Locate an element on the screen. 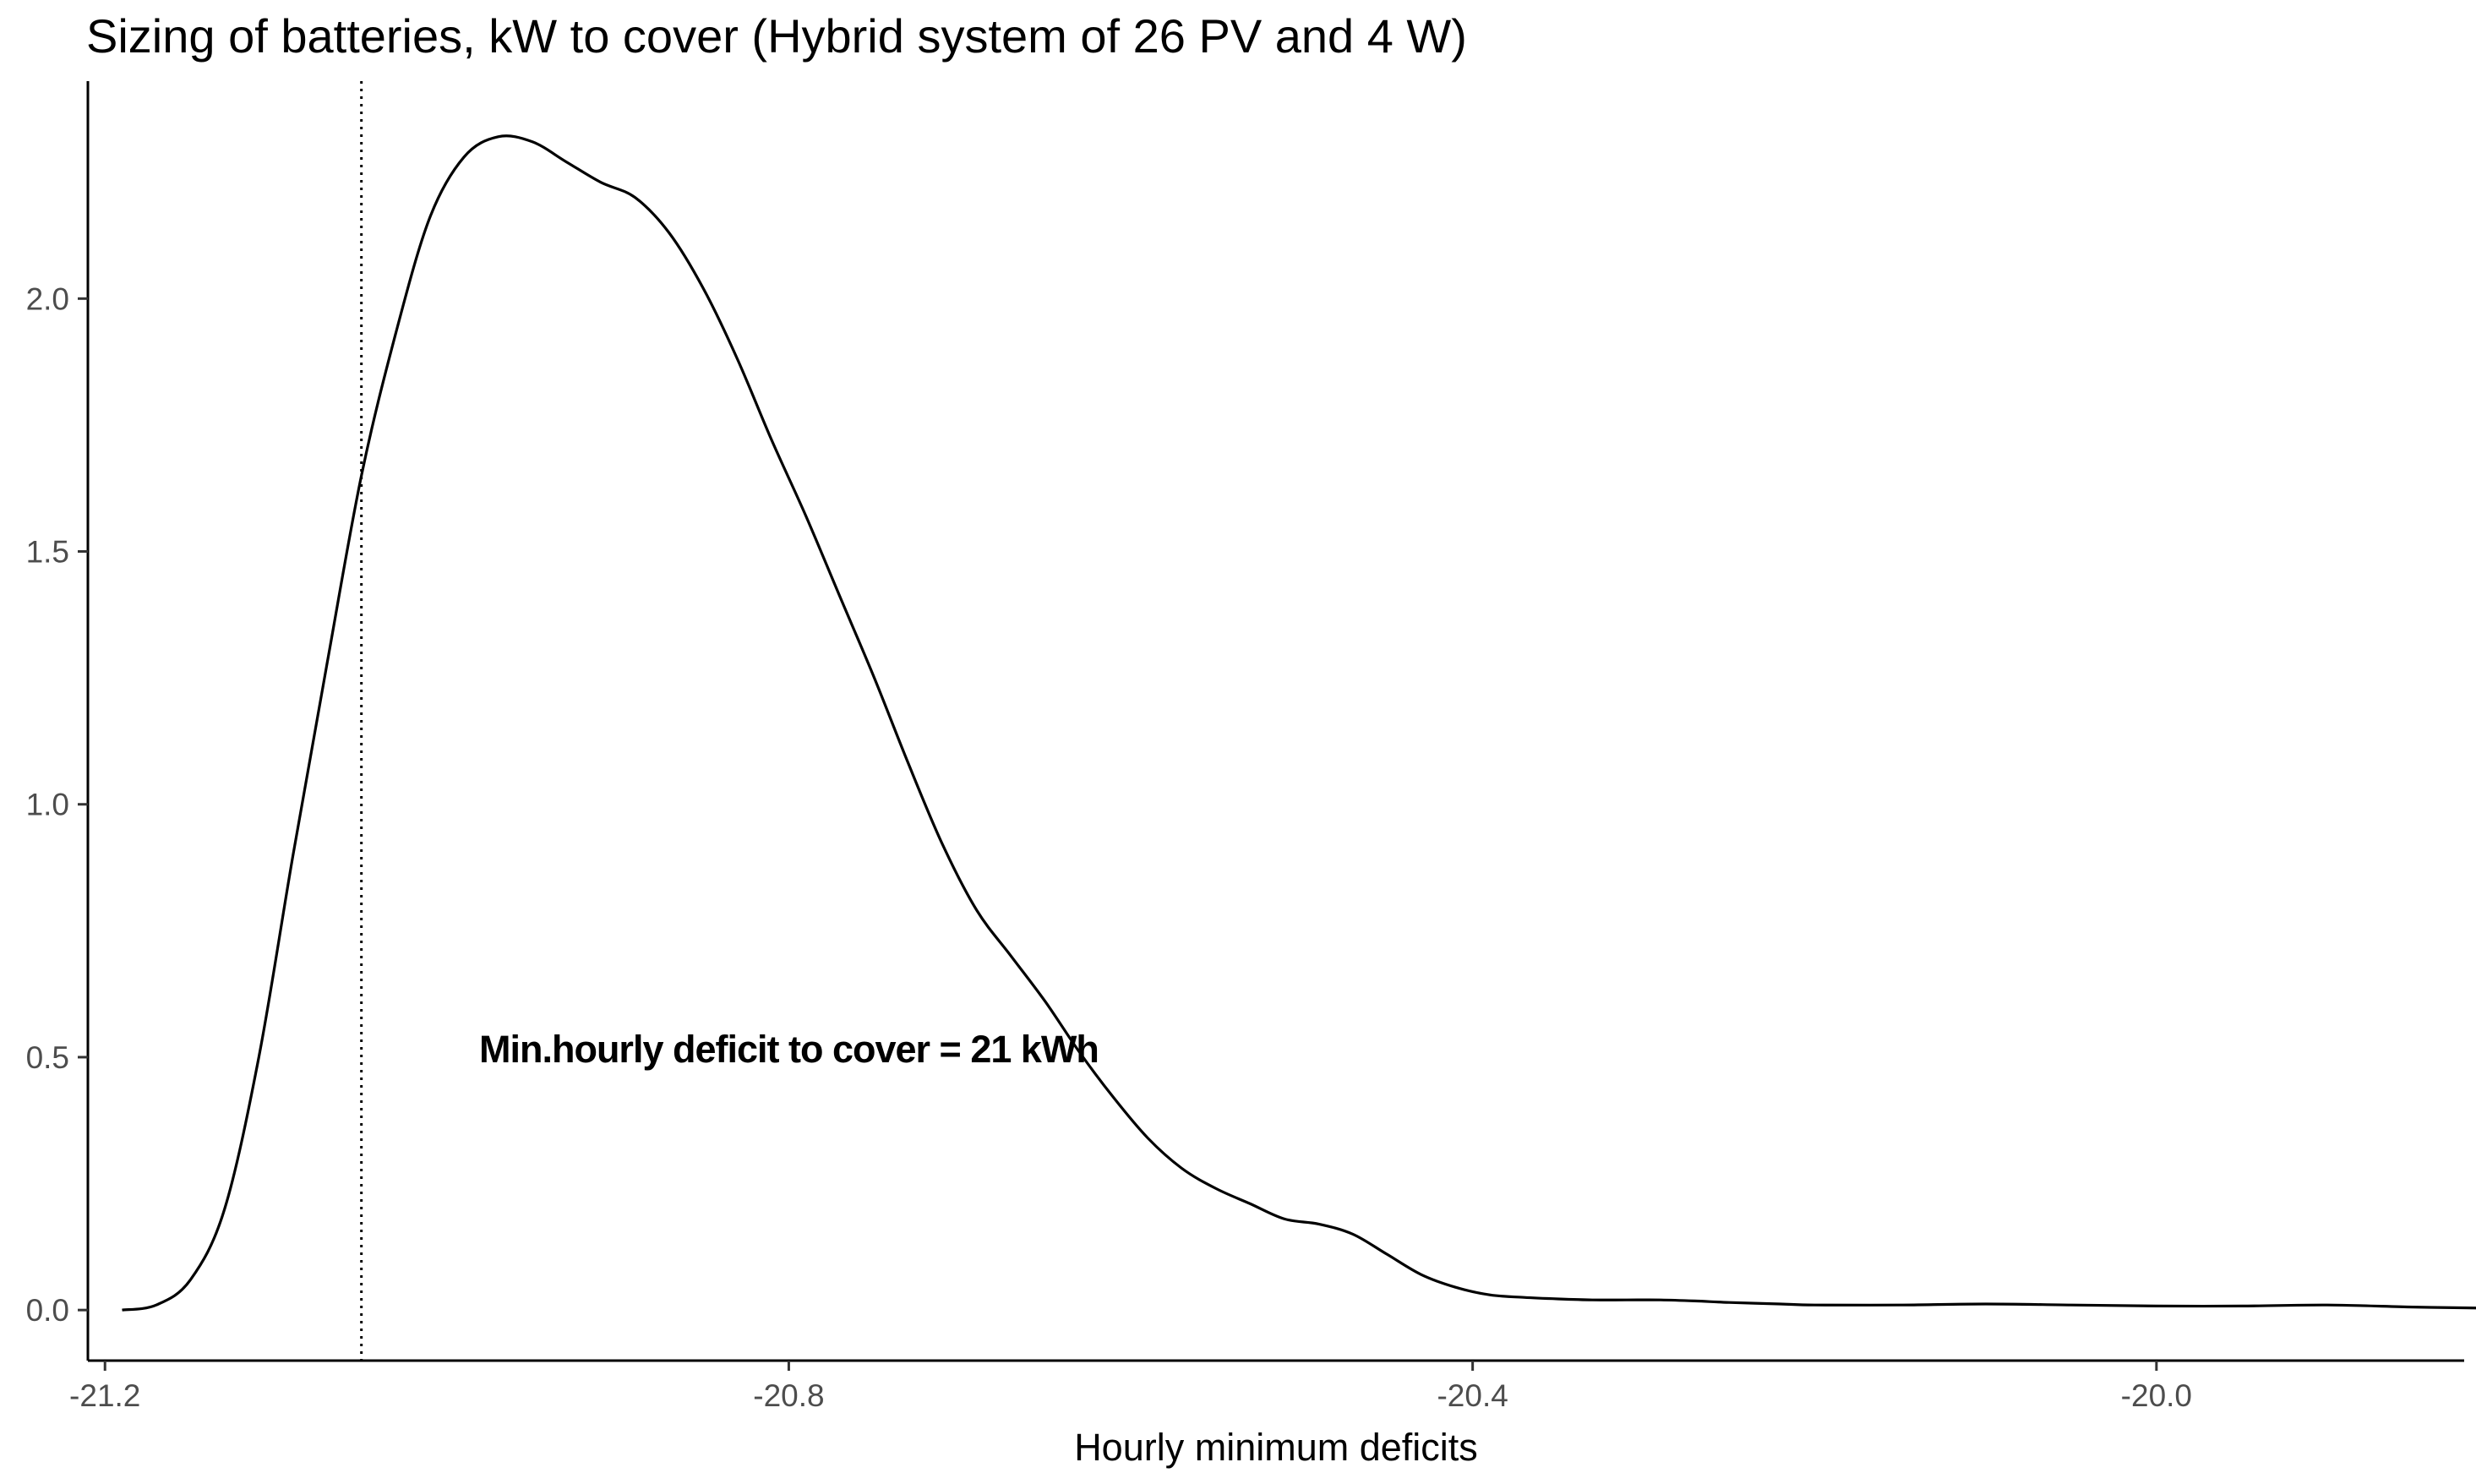 Image resolution: width=2476 pixels, height=1484 pixels. x-axis-label: Hourly minimum deficits is located at coordinates (1276, 1448).